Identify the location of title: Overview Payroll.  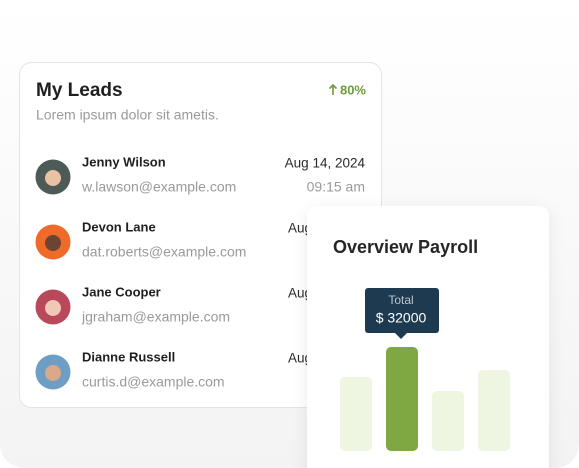
(405, 247).